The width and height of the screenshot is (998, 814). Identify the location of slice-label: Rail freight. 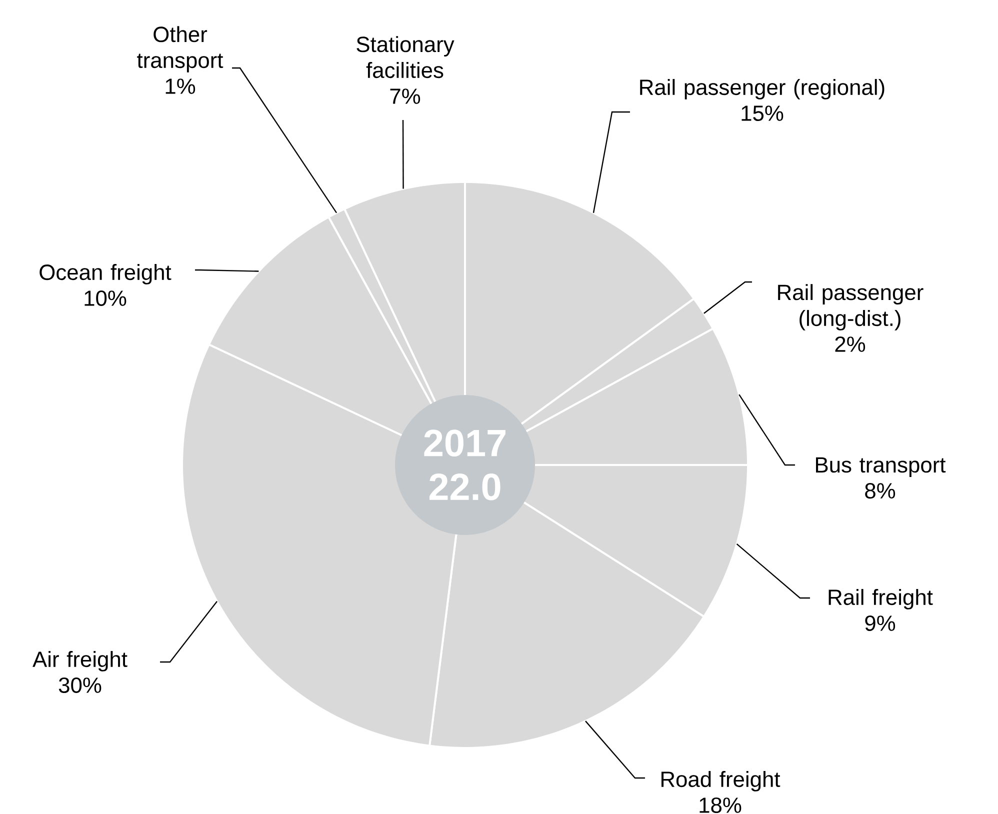
(880, 599).